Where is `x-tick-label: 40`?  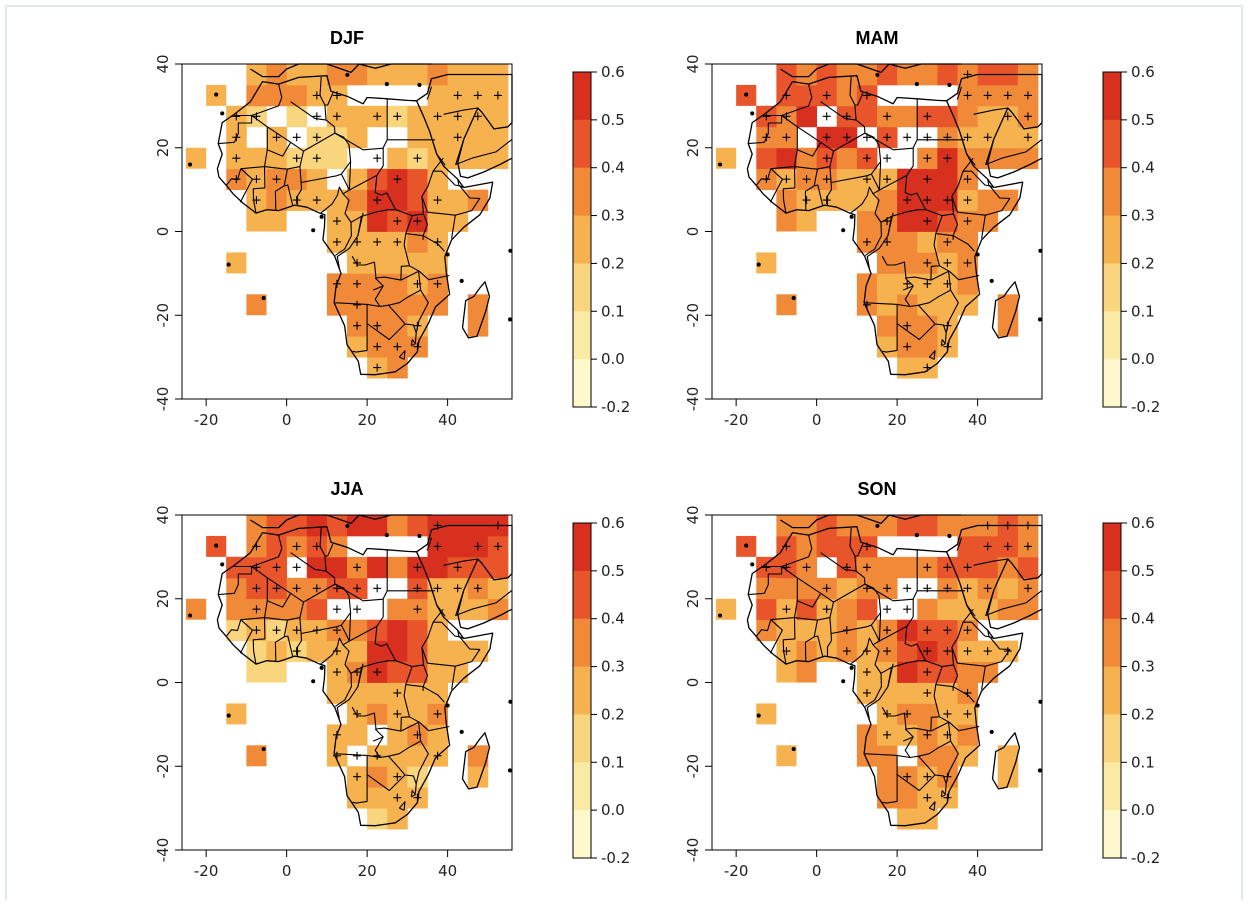 x-tick-label: 40 is located at coordinates (977, 871).